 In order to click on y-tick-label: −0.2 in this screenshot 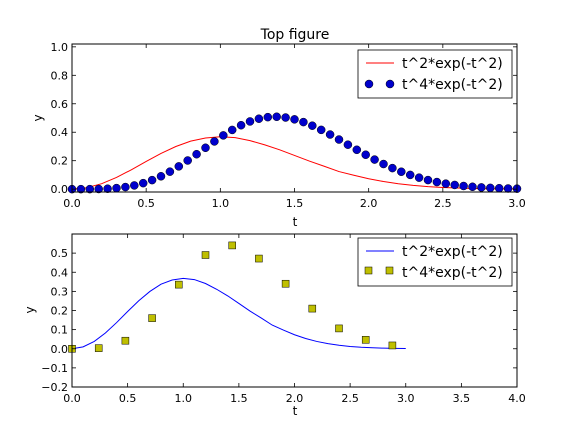, I will do `click(54, 387)`.